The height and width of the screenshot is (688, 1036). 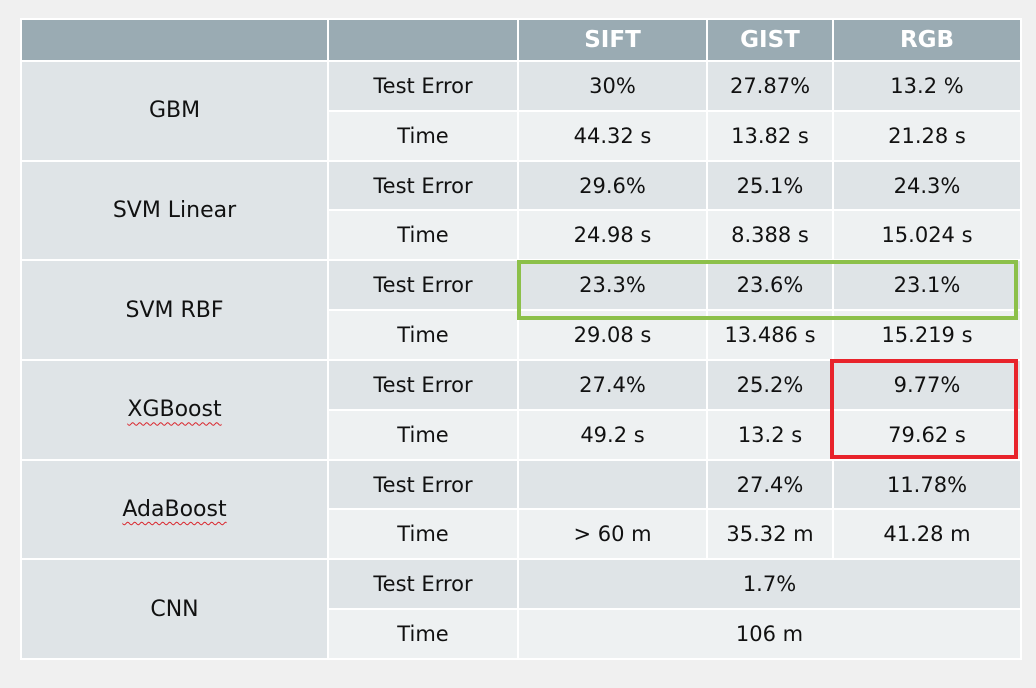 I want to click on table-row: Time 44.32 s 13.82 s 21.28 s, so click(x=521, y=135).